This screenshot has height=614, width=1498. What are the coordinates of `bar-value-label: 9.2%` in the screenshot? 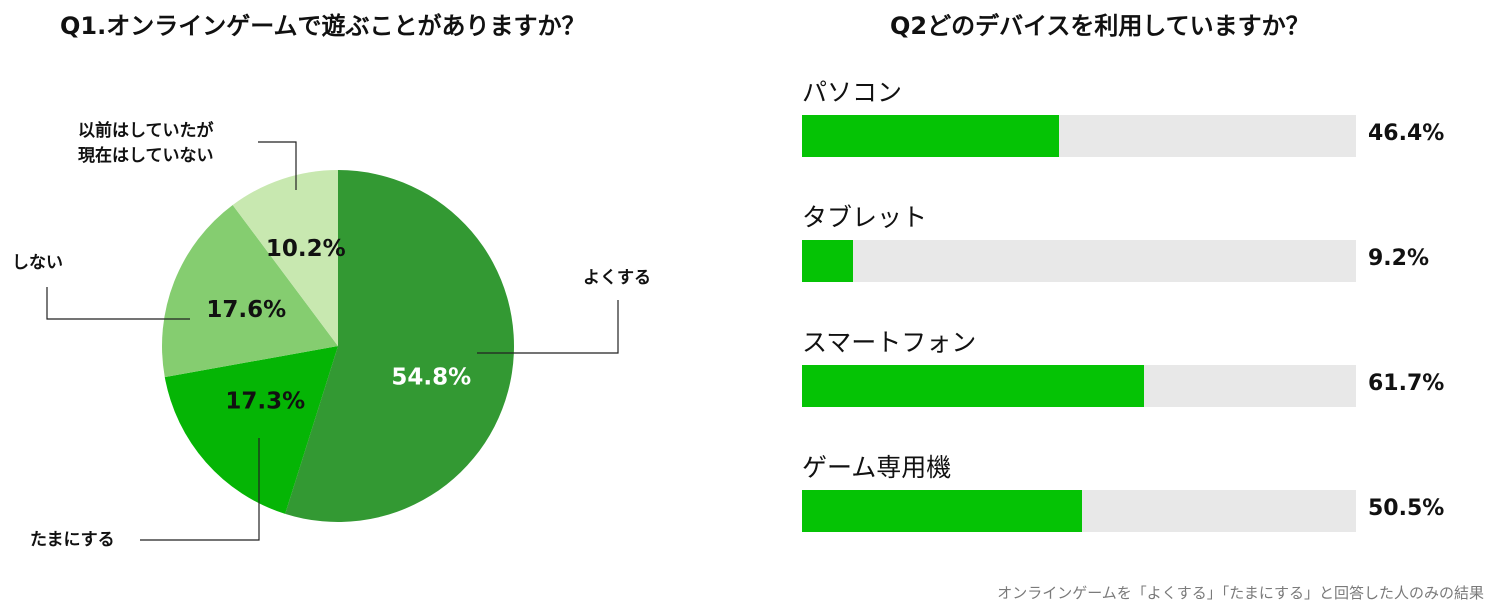 It's located at (1399, 258).